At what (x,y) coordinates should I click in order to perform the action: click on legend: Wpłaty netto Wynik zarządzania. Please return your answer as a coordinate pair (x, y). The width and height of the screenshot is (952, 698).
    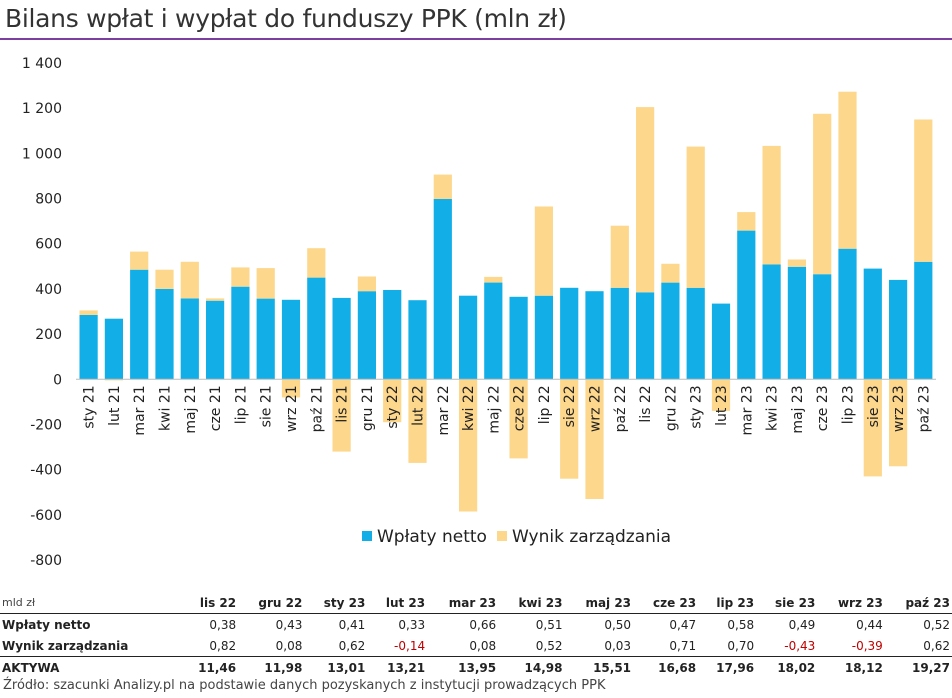
    Looking at the image, I should click on (516, 537).